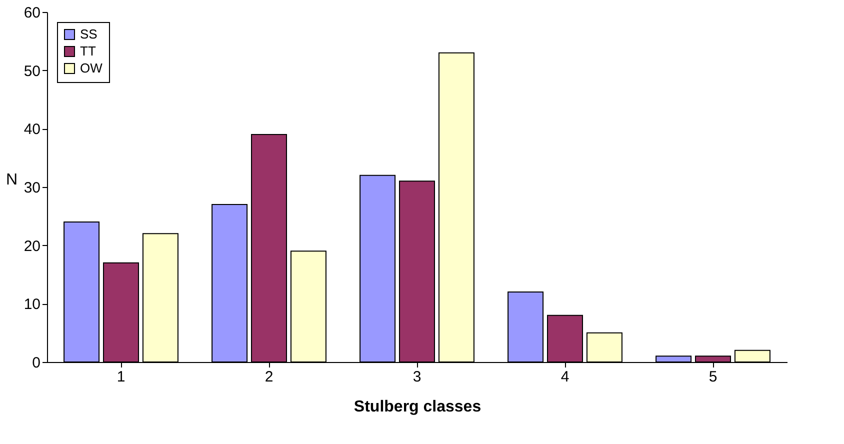  I want to click on y-tick-label: 60, so click(32, 13).